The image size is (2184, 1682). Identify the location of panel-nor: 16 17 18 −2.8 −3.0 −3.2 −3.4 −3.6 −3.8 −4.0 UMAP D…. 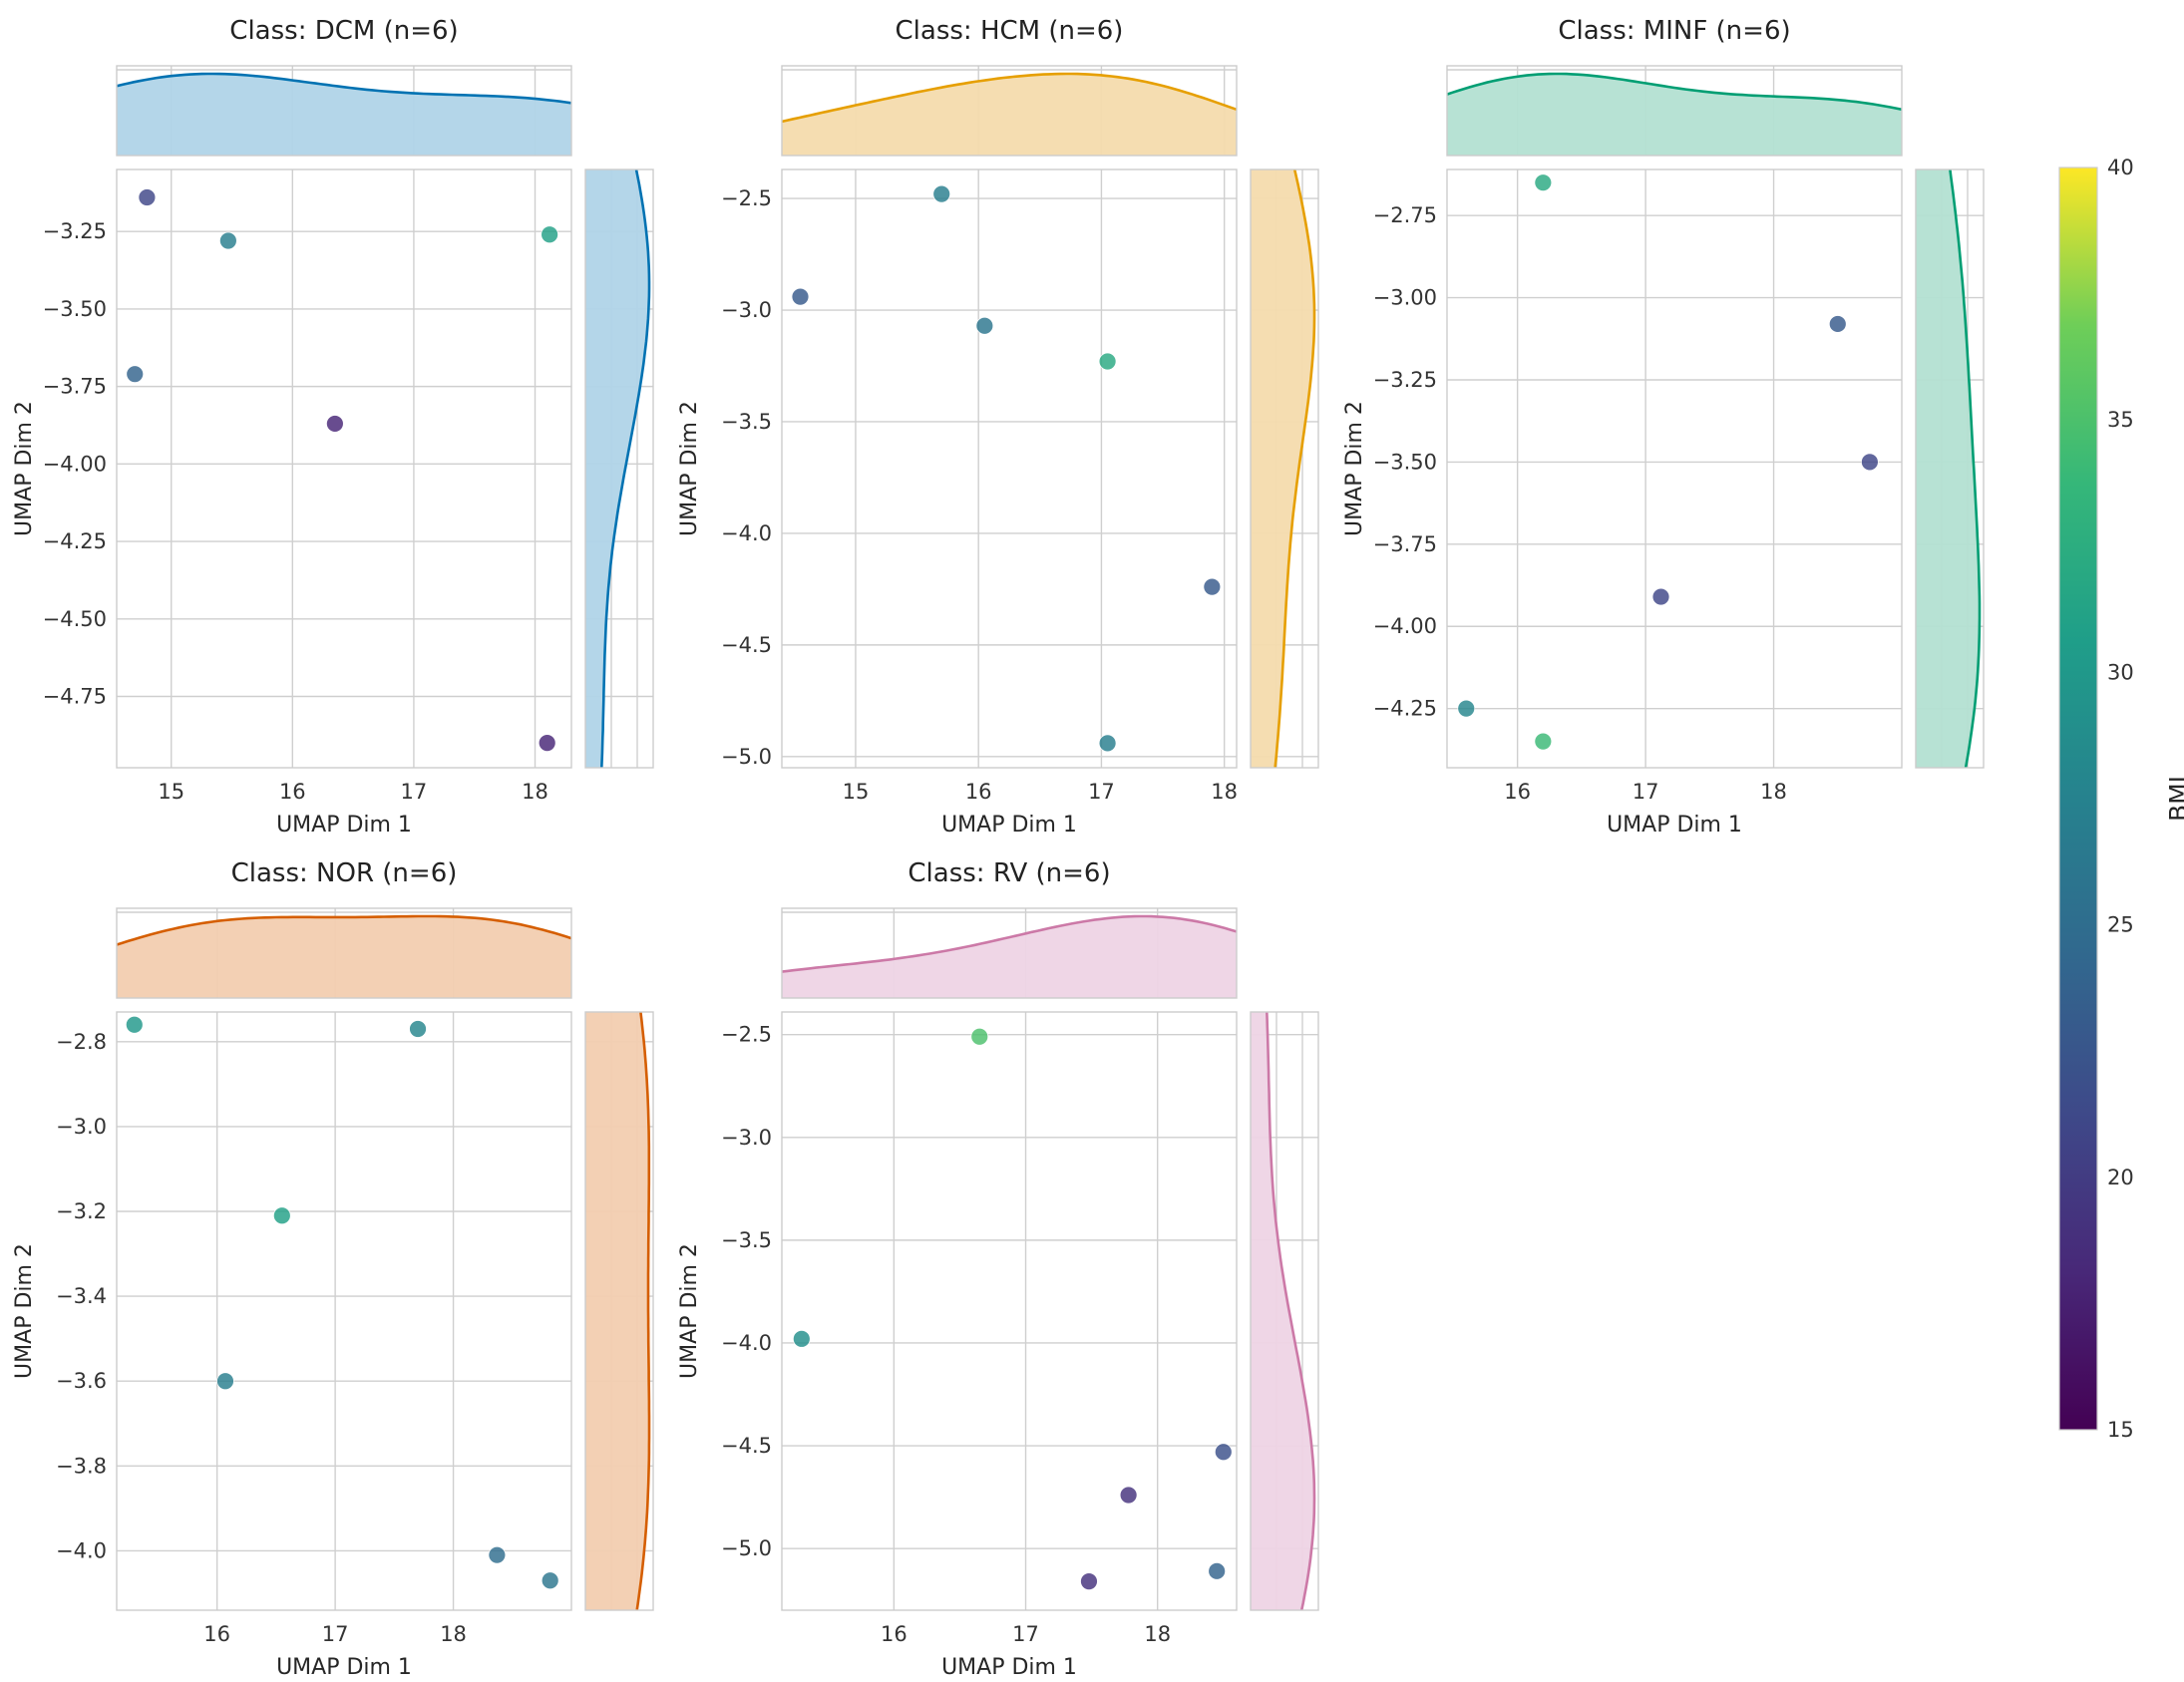
(333, 1269).